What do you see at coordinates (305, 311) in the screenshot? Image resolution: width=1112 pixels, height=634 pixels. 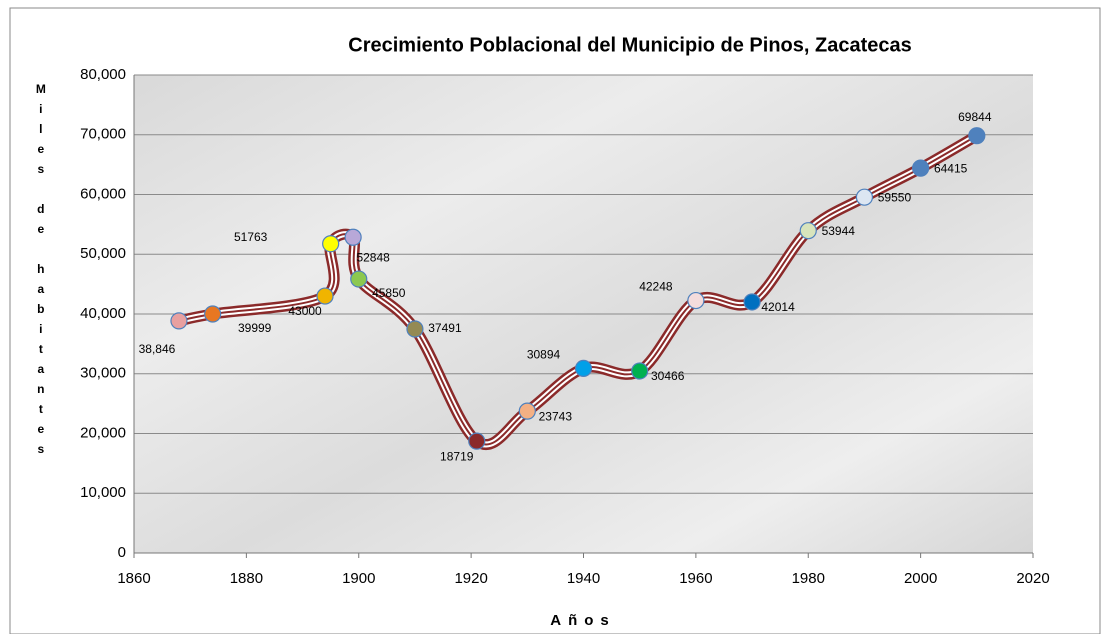 I see `data-label: 43000` at bounding box center [305, 311].